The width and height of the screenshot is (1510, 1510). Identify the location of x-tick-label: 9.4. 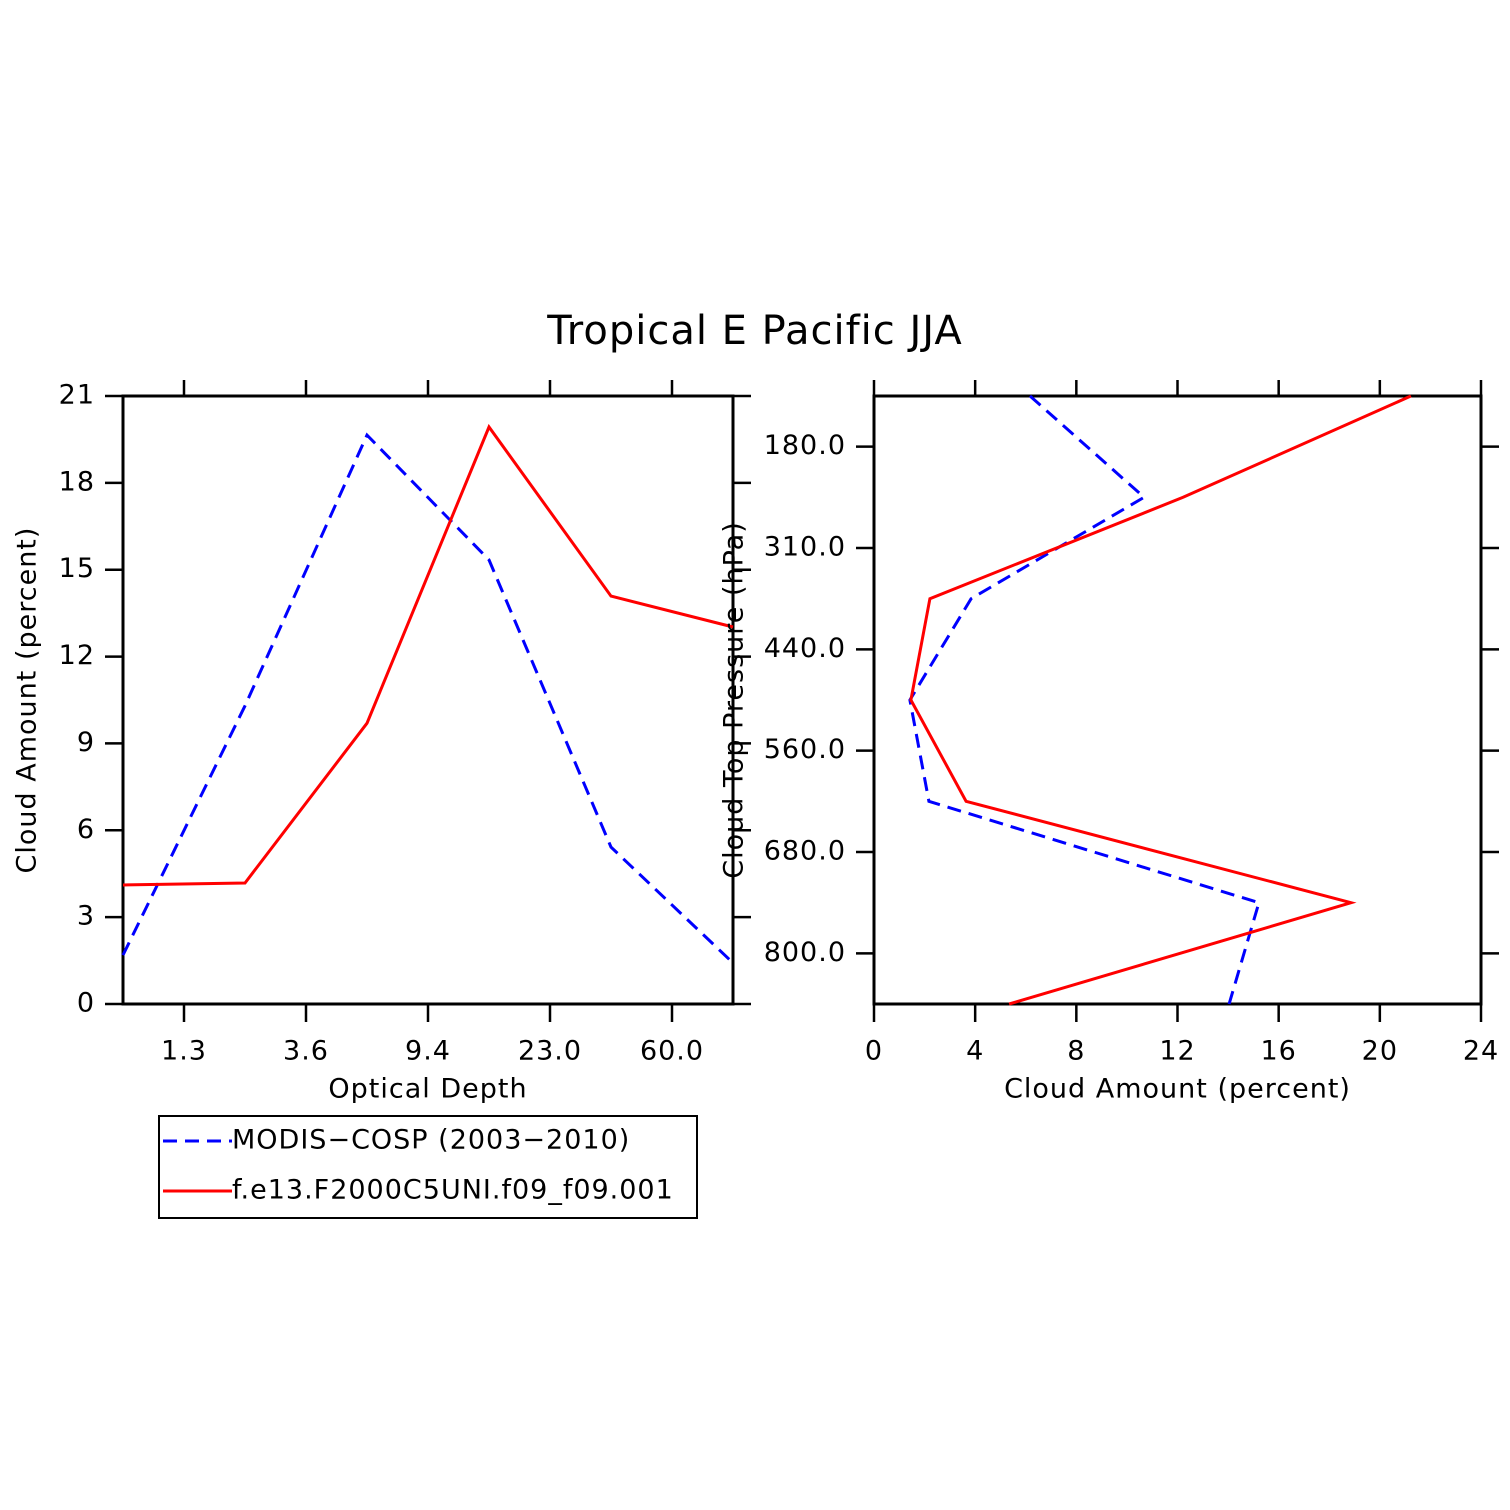
(428, 1051).